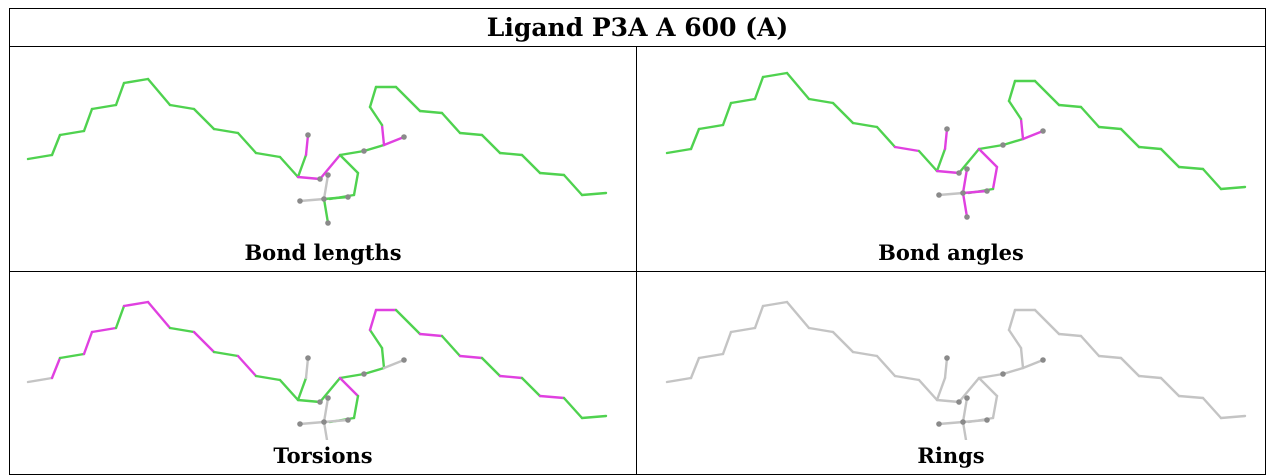 The image size is (1275, 476). What do you see at coordinates (323, 252) in the screenshot?
I see `panel-caption: Bond lengths` at bounding box center [323, 252].